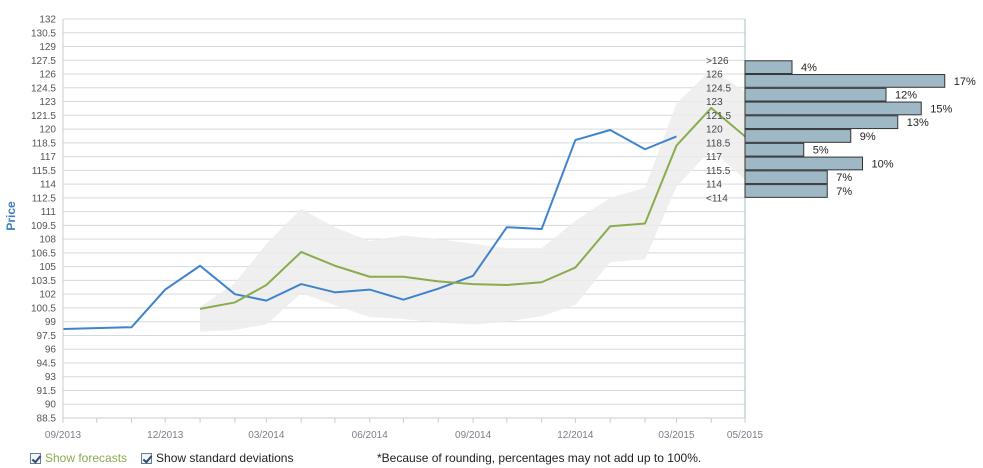  What do you see at coordinates (717, 61) in the screenshot?
I see `distribution-range-label: >126` at bounding box center [717, 61].